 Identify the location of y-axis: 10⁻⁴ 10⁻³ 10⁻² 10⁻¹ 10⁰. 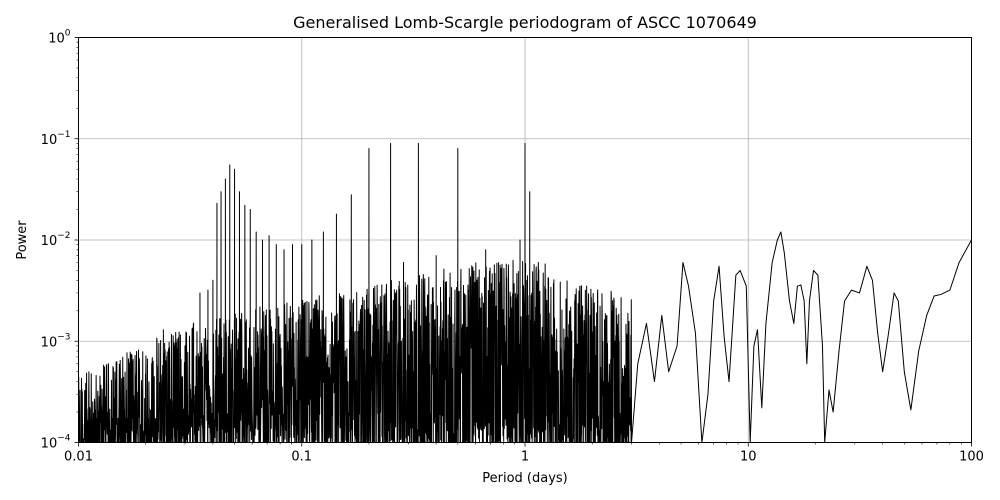
(60, 240).